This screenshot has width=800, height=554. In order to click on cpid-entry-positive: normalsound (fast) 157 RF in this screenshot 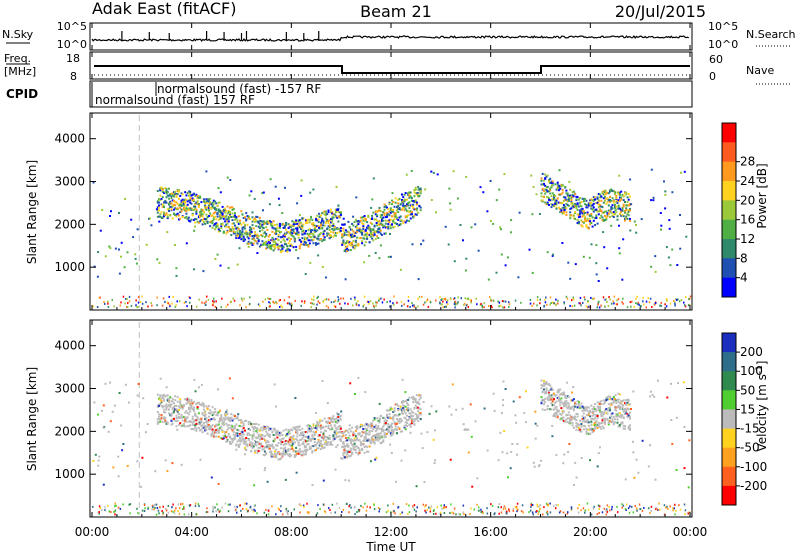, I will do `click(175, 100)`.